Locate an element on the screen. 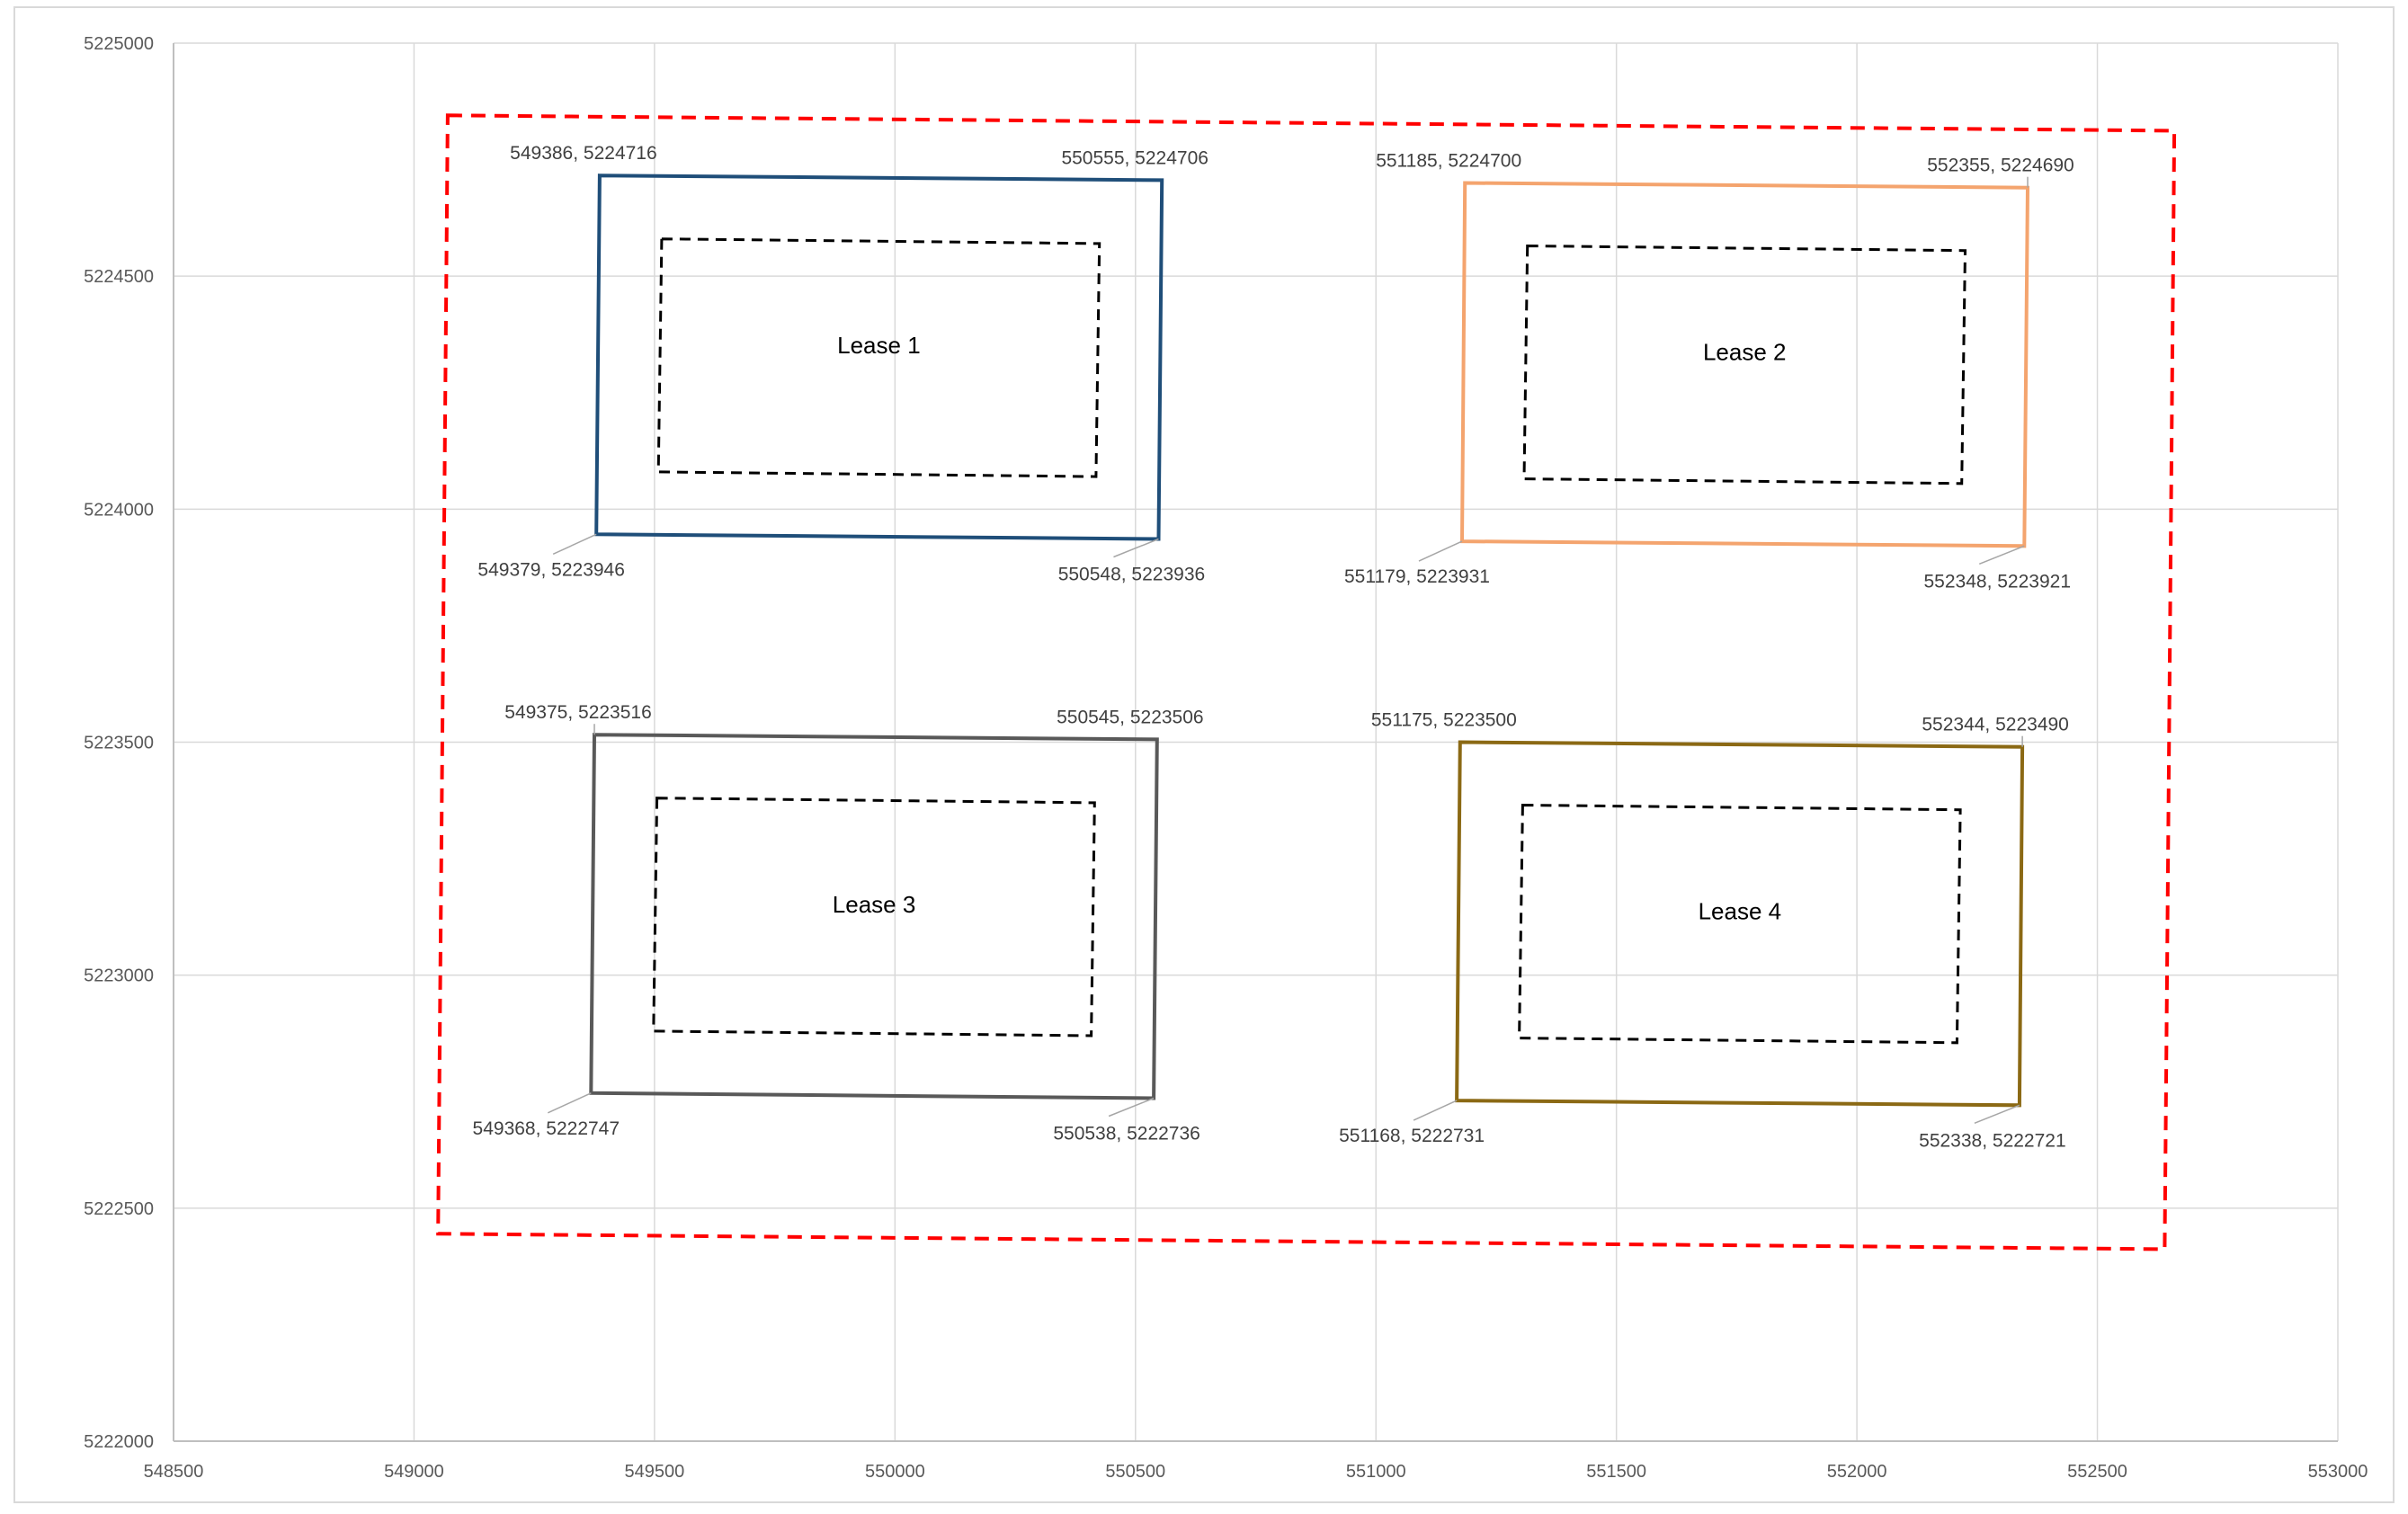 Image resolution: width=2408 pixels, height=1514 pixels. corner-coordinate-label: 551185, 5224700 is located at coordinates (1448, 162).